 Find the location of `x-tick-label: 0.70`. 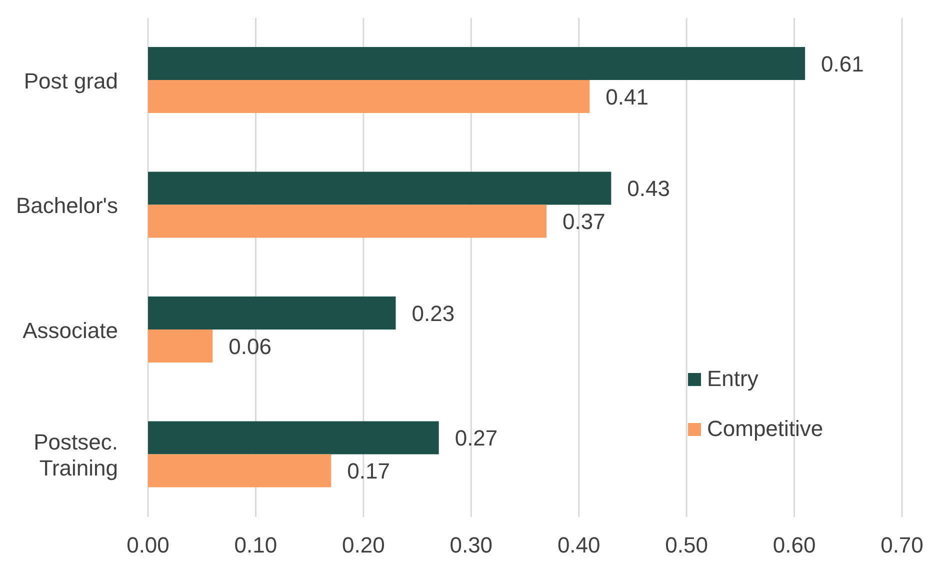

x-tick-label: 0.70 is located at coordinates (902, 545).